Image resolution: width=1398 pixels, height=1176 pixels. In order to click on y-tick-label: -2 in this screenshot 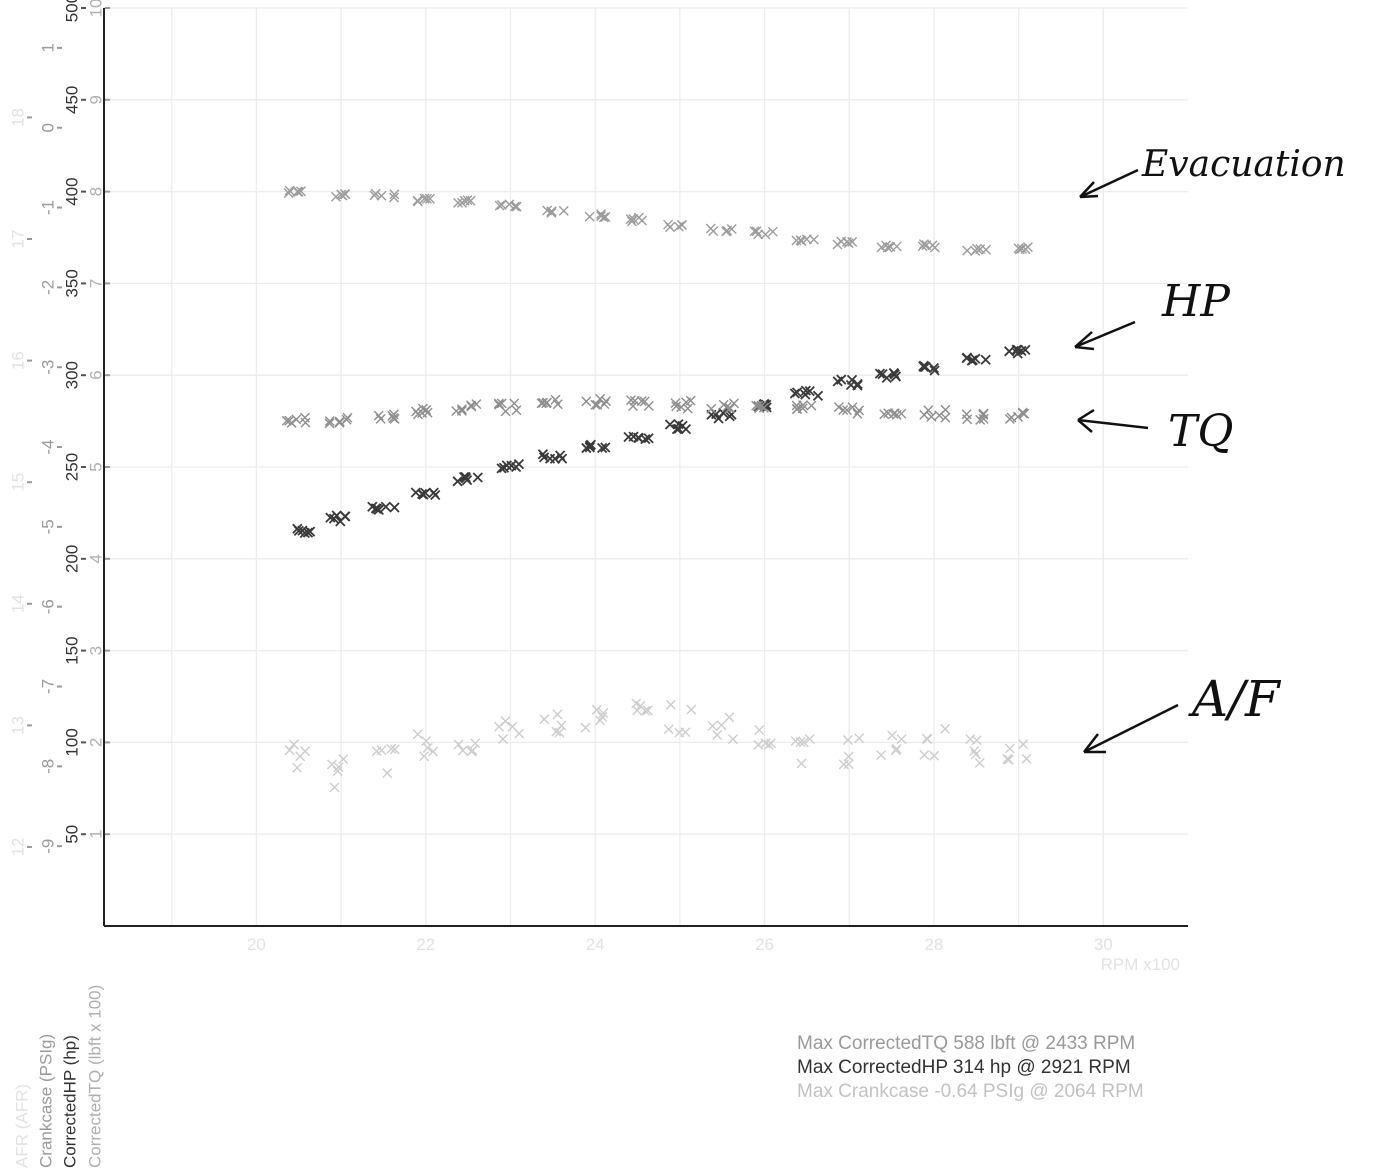, I will do `click(48, 287)`.